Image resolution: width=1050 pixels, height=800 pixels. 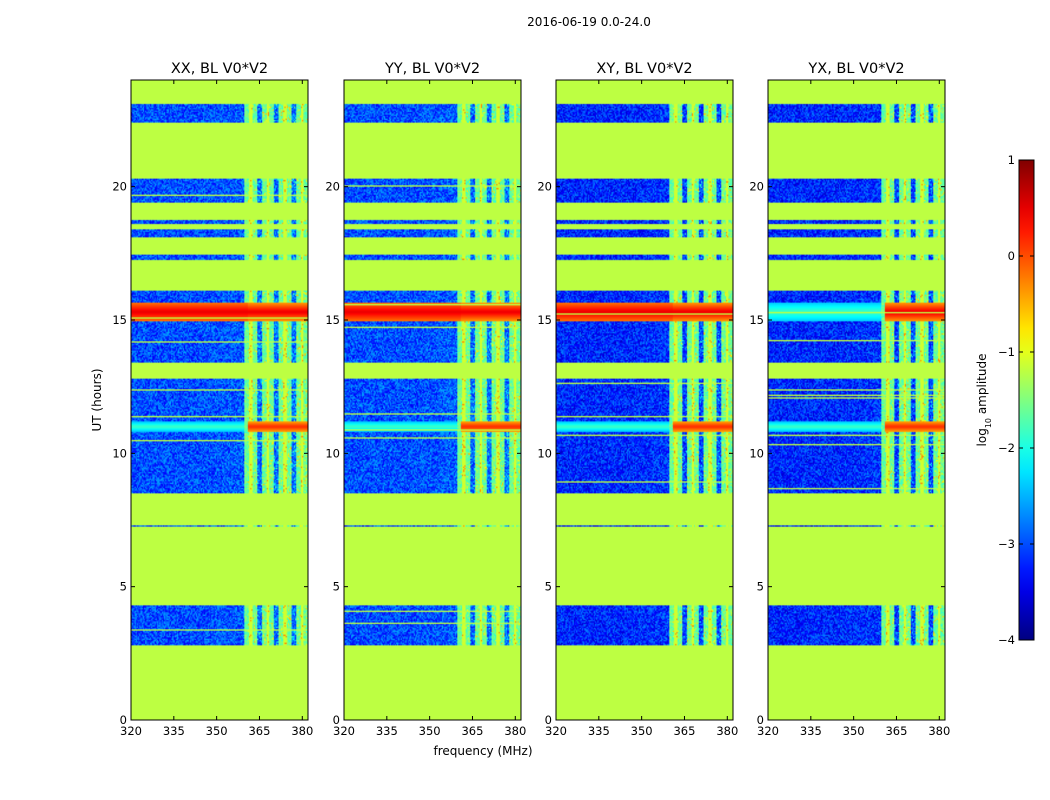 What do you see at coordinates (97, 399) in the screenshot?
I see `y-axis-label: UT (hours)` at bounding box center [97, 399].